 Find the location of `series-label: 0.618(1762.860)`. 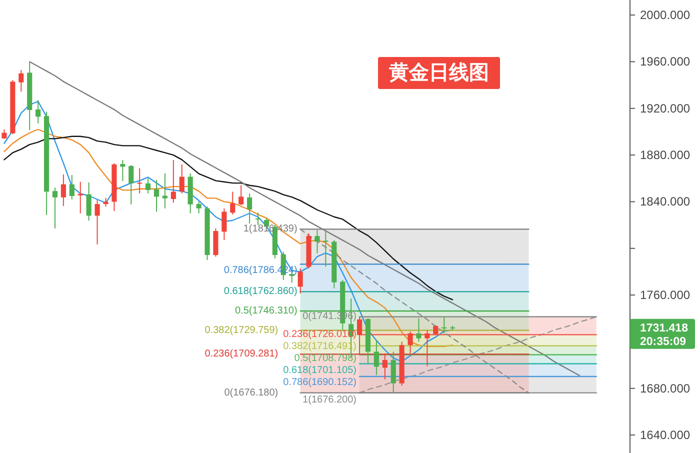

series-label: 0.618(1762.860) is located at coordinates (261, 292).